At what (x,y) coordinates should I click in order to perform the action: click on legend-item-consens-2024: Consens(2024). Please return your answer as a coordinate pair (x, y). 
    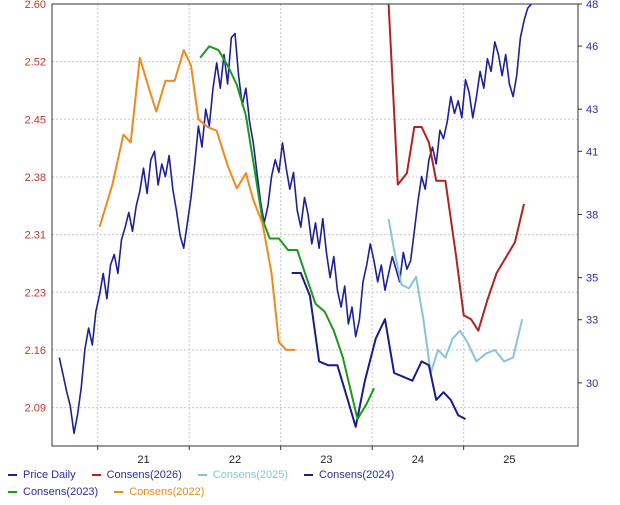
    Looking at the image, I should click on (349, 475).